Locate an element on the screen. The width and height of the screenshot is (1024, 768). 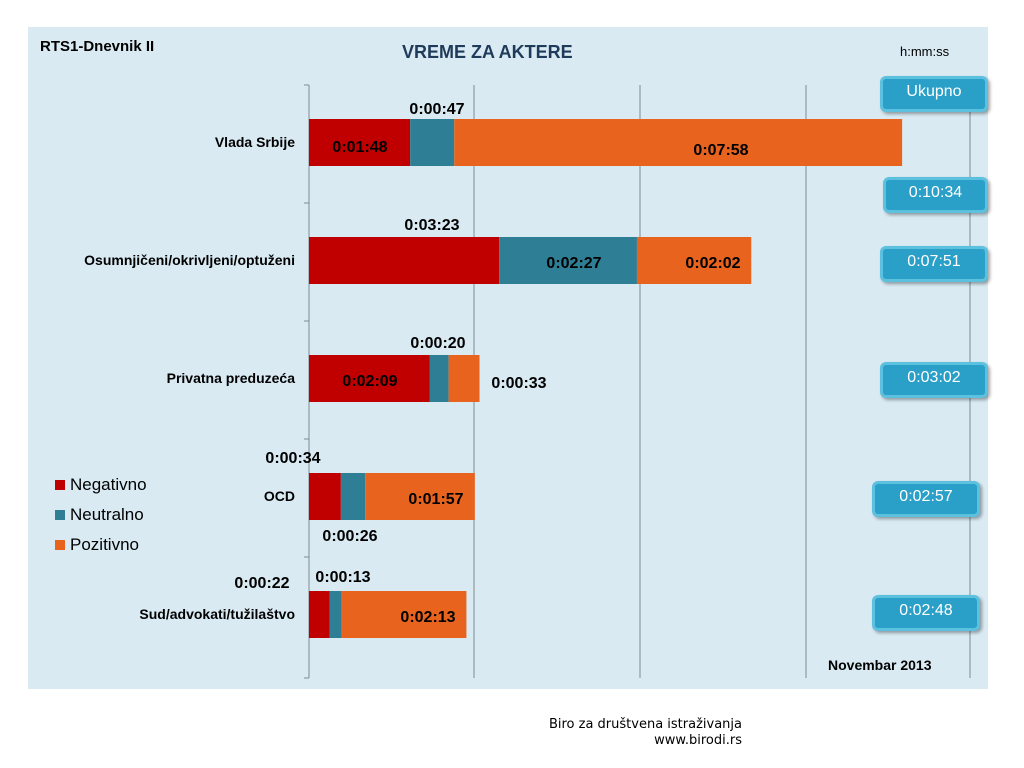
legend-label: Negativno is located at coordinates (108, 484).